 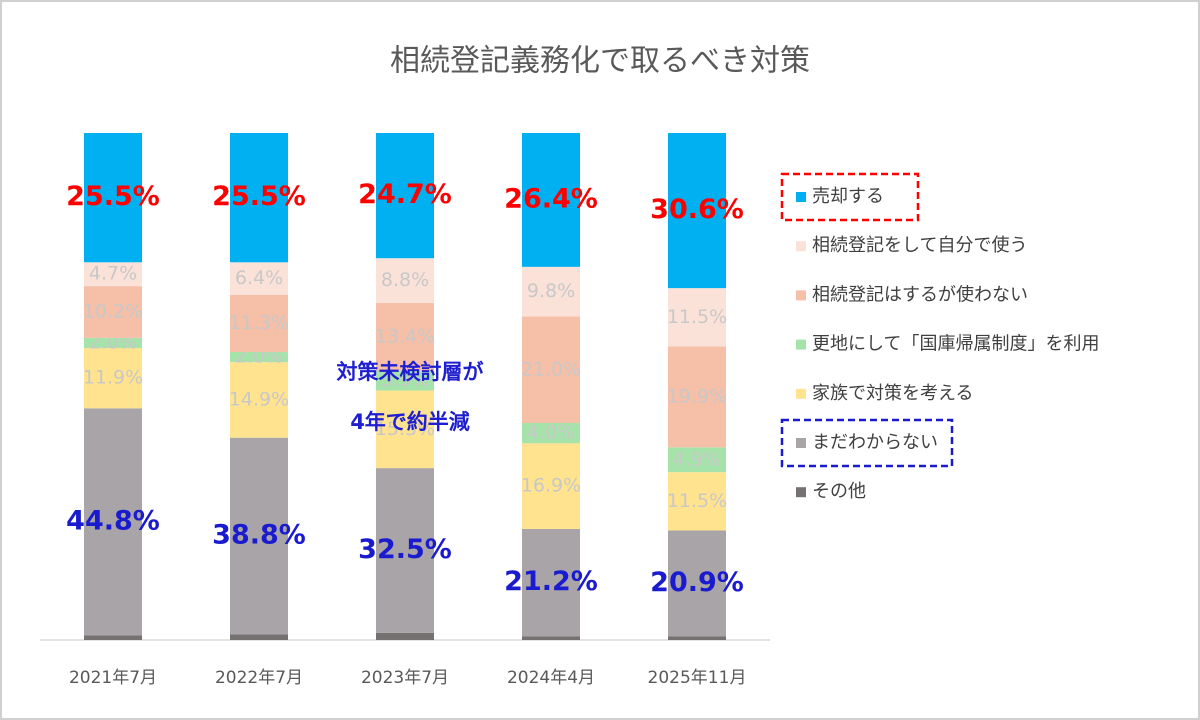 I want to click on value-label: 44.8%, so click(x=113, y=520).